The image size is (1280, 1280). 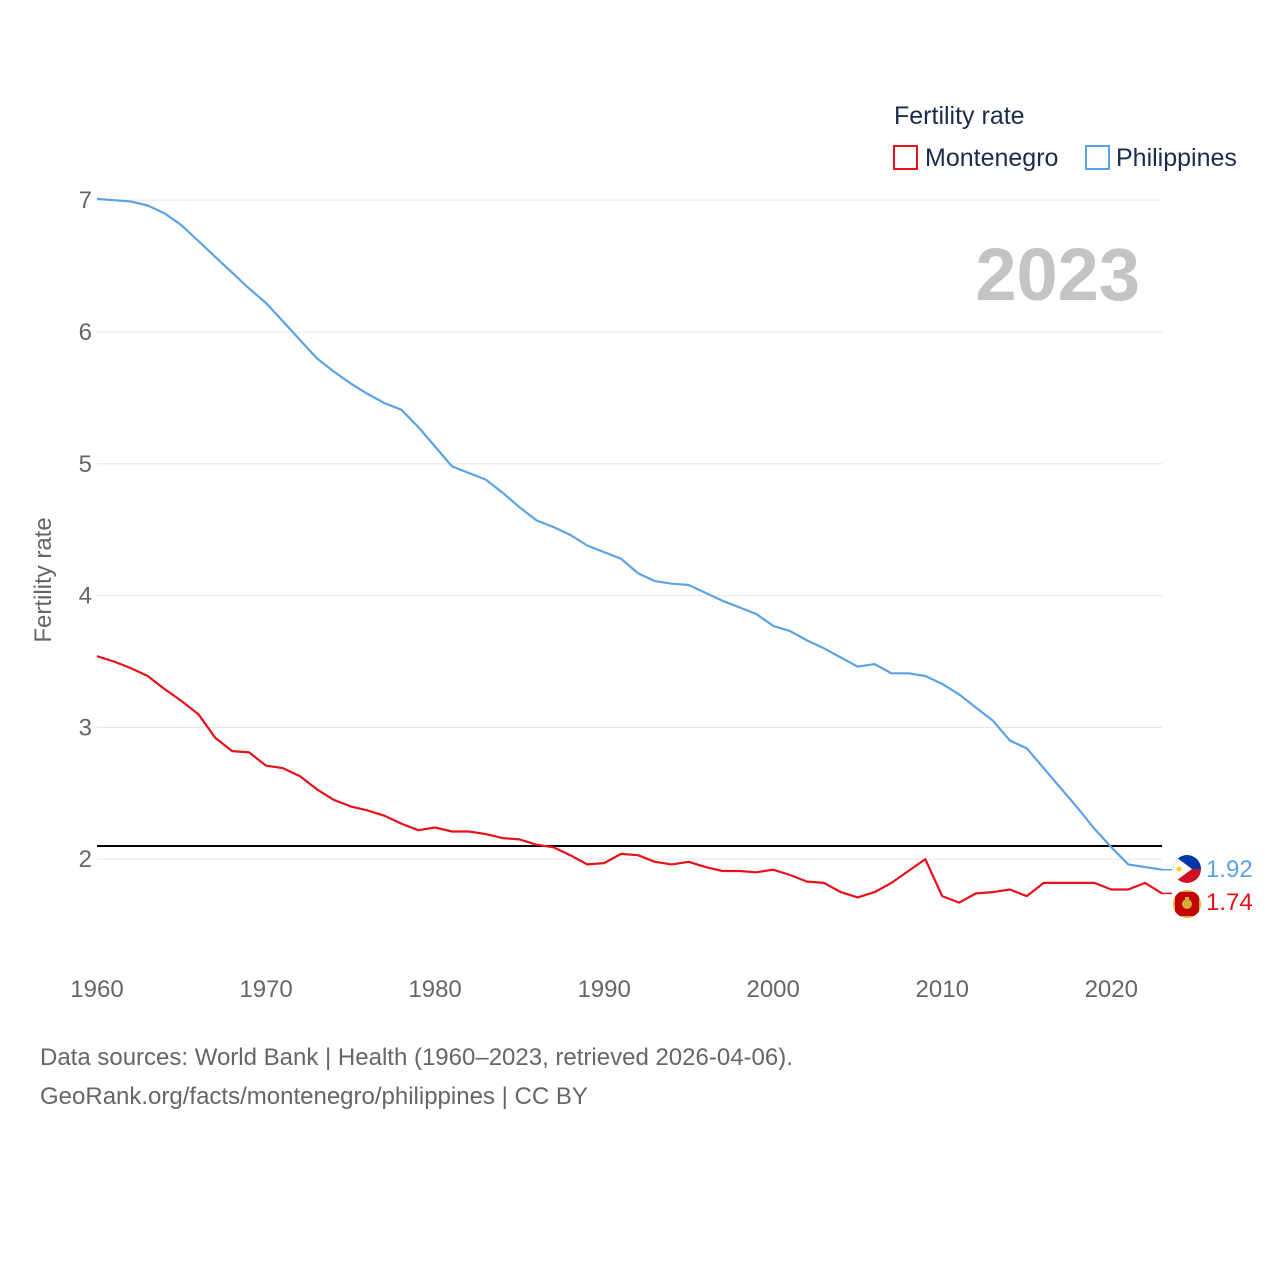 I want to click on legend-label-montenegro: Montenegro, so click(x=991, y=158).